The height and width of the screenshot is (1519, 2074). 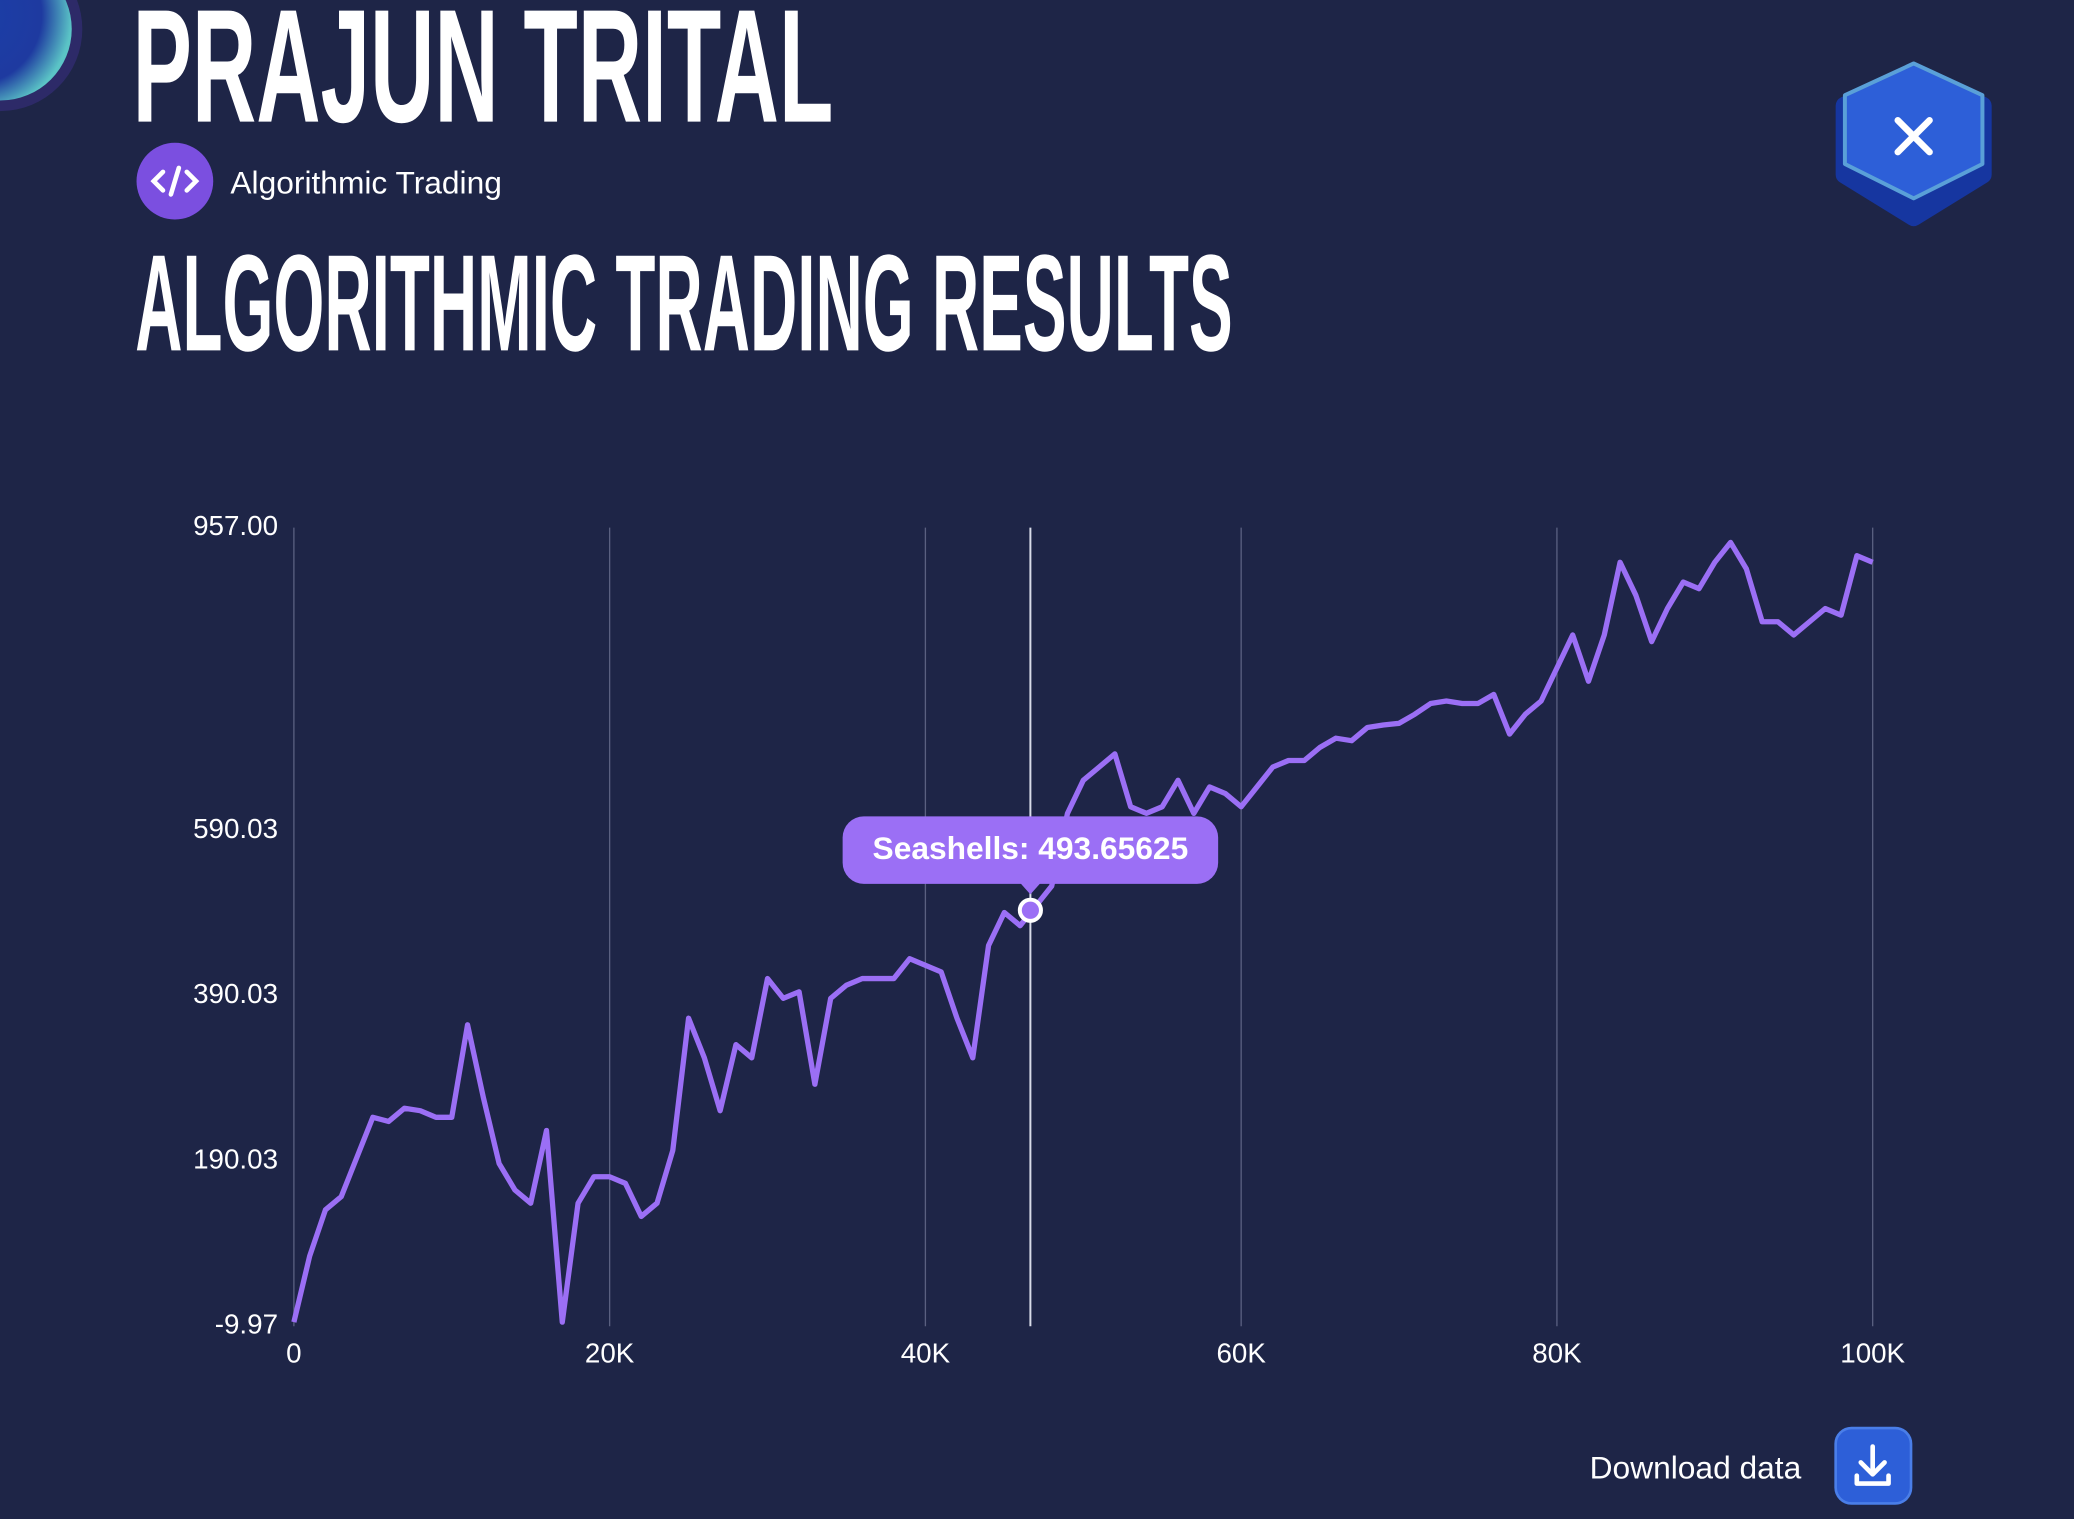 What do you see at coordinates (246, 1324) in the screenshot?
I see `y-tick-label: -9.97` at bounding box center [246, 1324].